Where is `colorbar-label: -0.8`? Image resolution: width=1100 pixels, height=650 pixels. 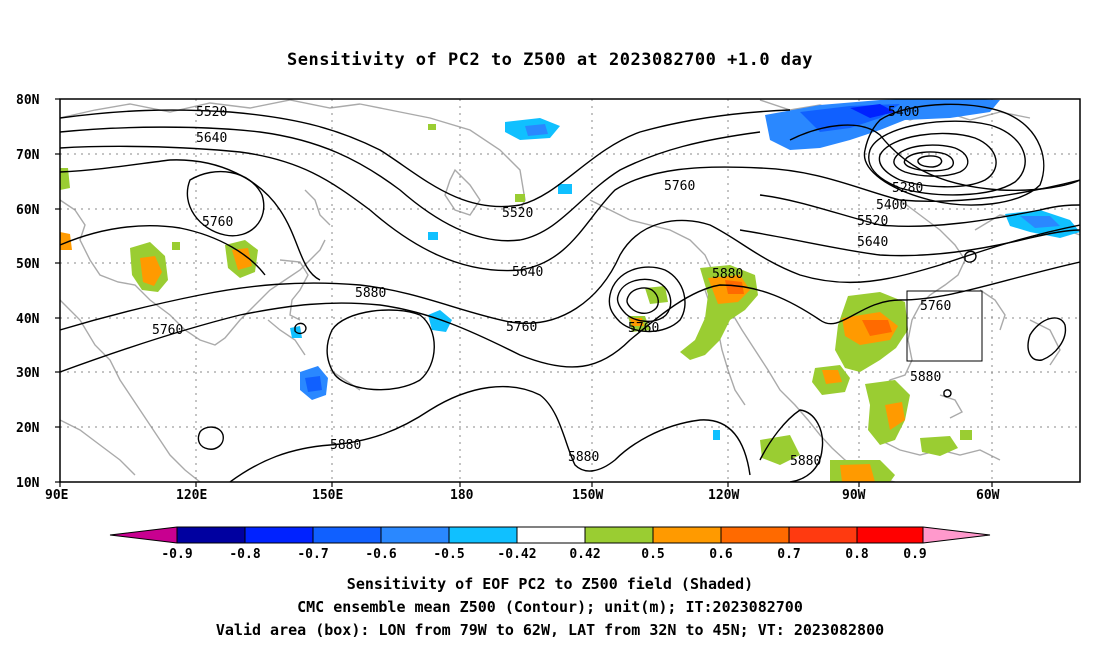
colorbar-label: -0.8 is located at coordinates (244, 554).